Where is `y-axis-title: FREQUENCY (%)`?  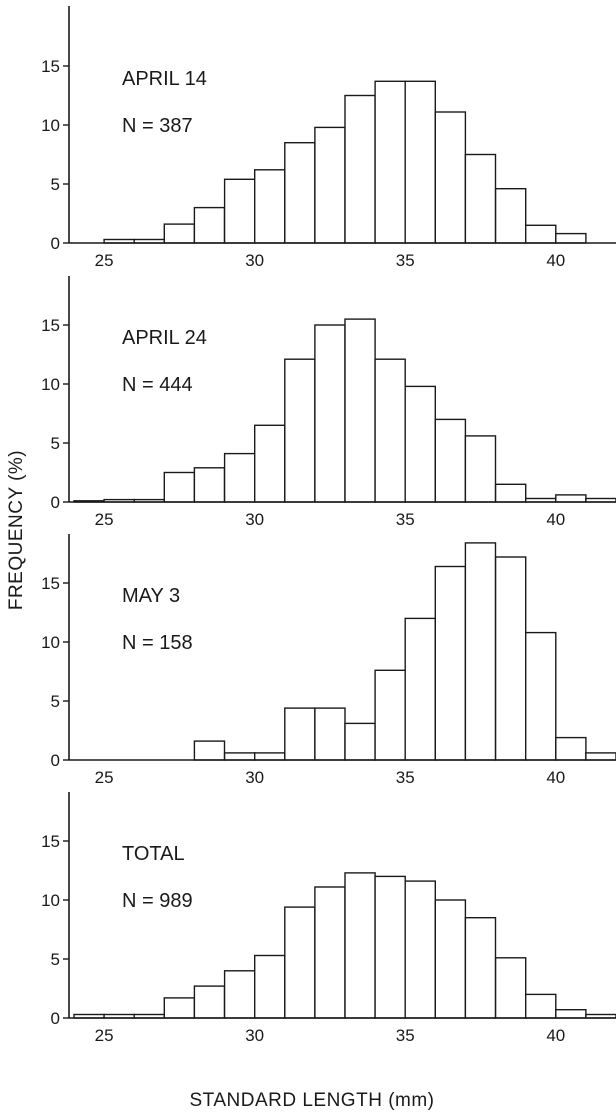
y-axis-title: FREQUENCY (%) is located at coordinates (16, 530).